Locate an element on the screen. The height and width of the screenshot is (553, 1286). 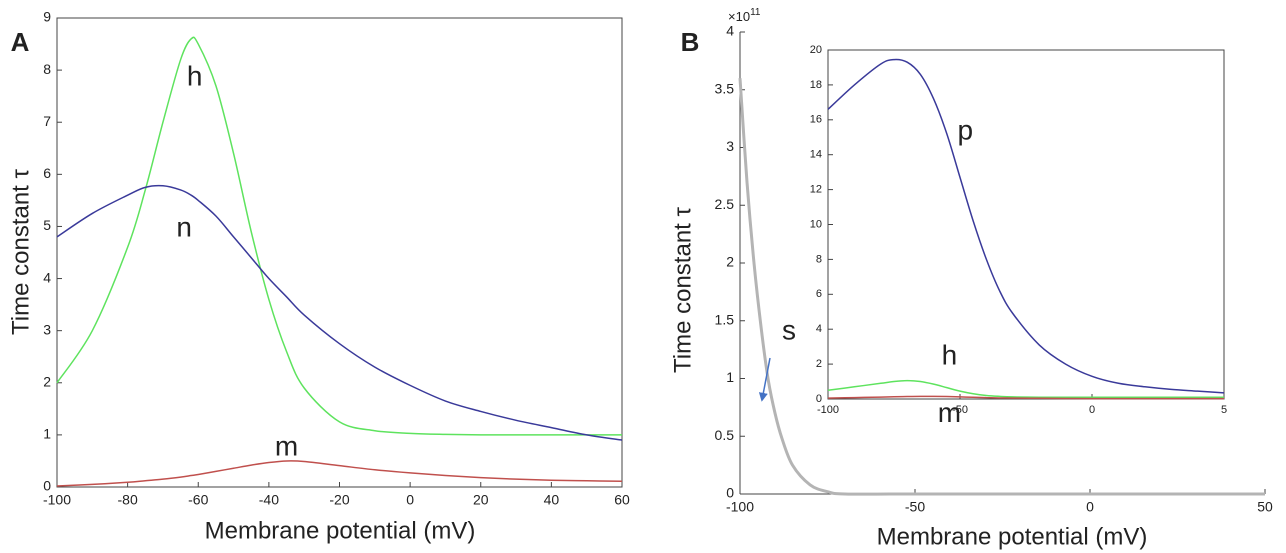
y-multiplier-base: ×10 is located at coordinates (739, 16).